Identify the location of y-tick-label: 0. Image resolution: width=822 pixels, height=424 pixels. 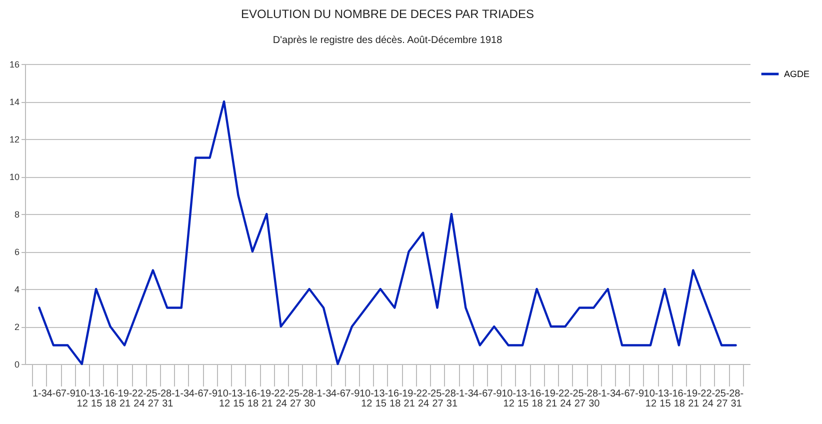
(17, 365).